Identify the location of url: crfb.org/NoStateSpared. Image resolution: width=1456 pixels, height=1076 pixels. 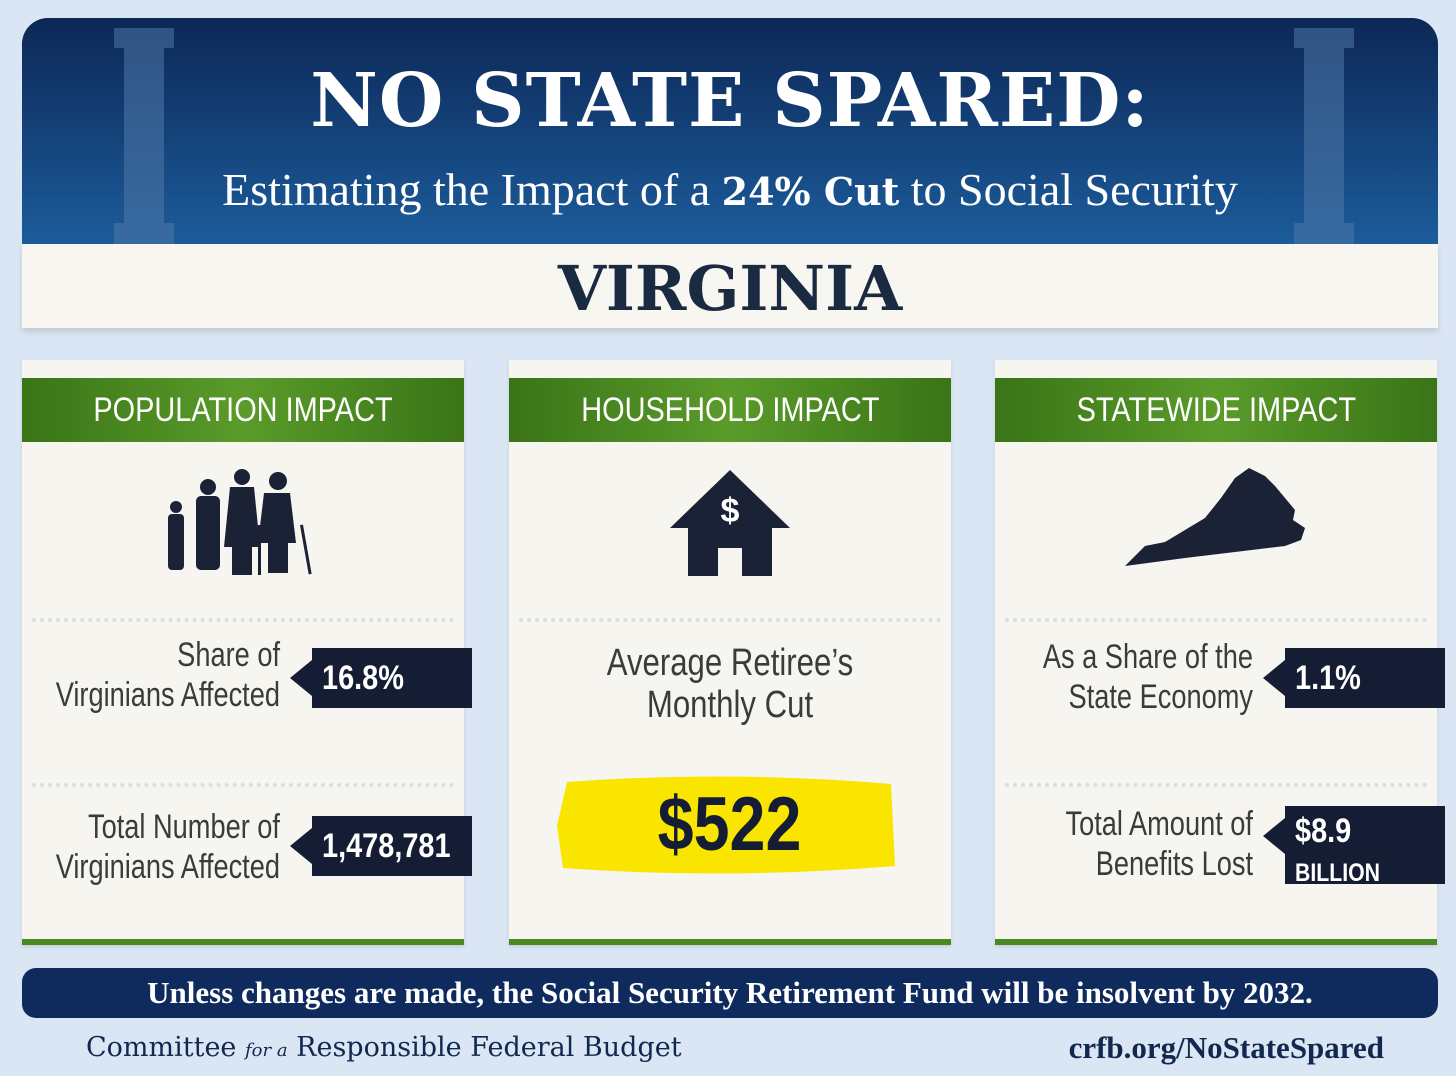
(1226, 1047).